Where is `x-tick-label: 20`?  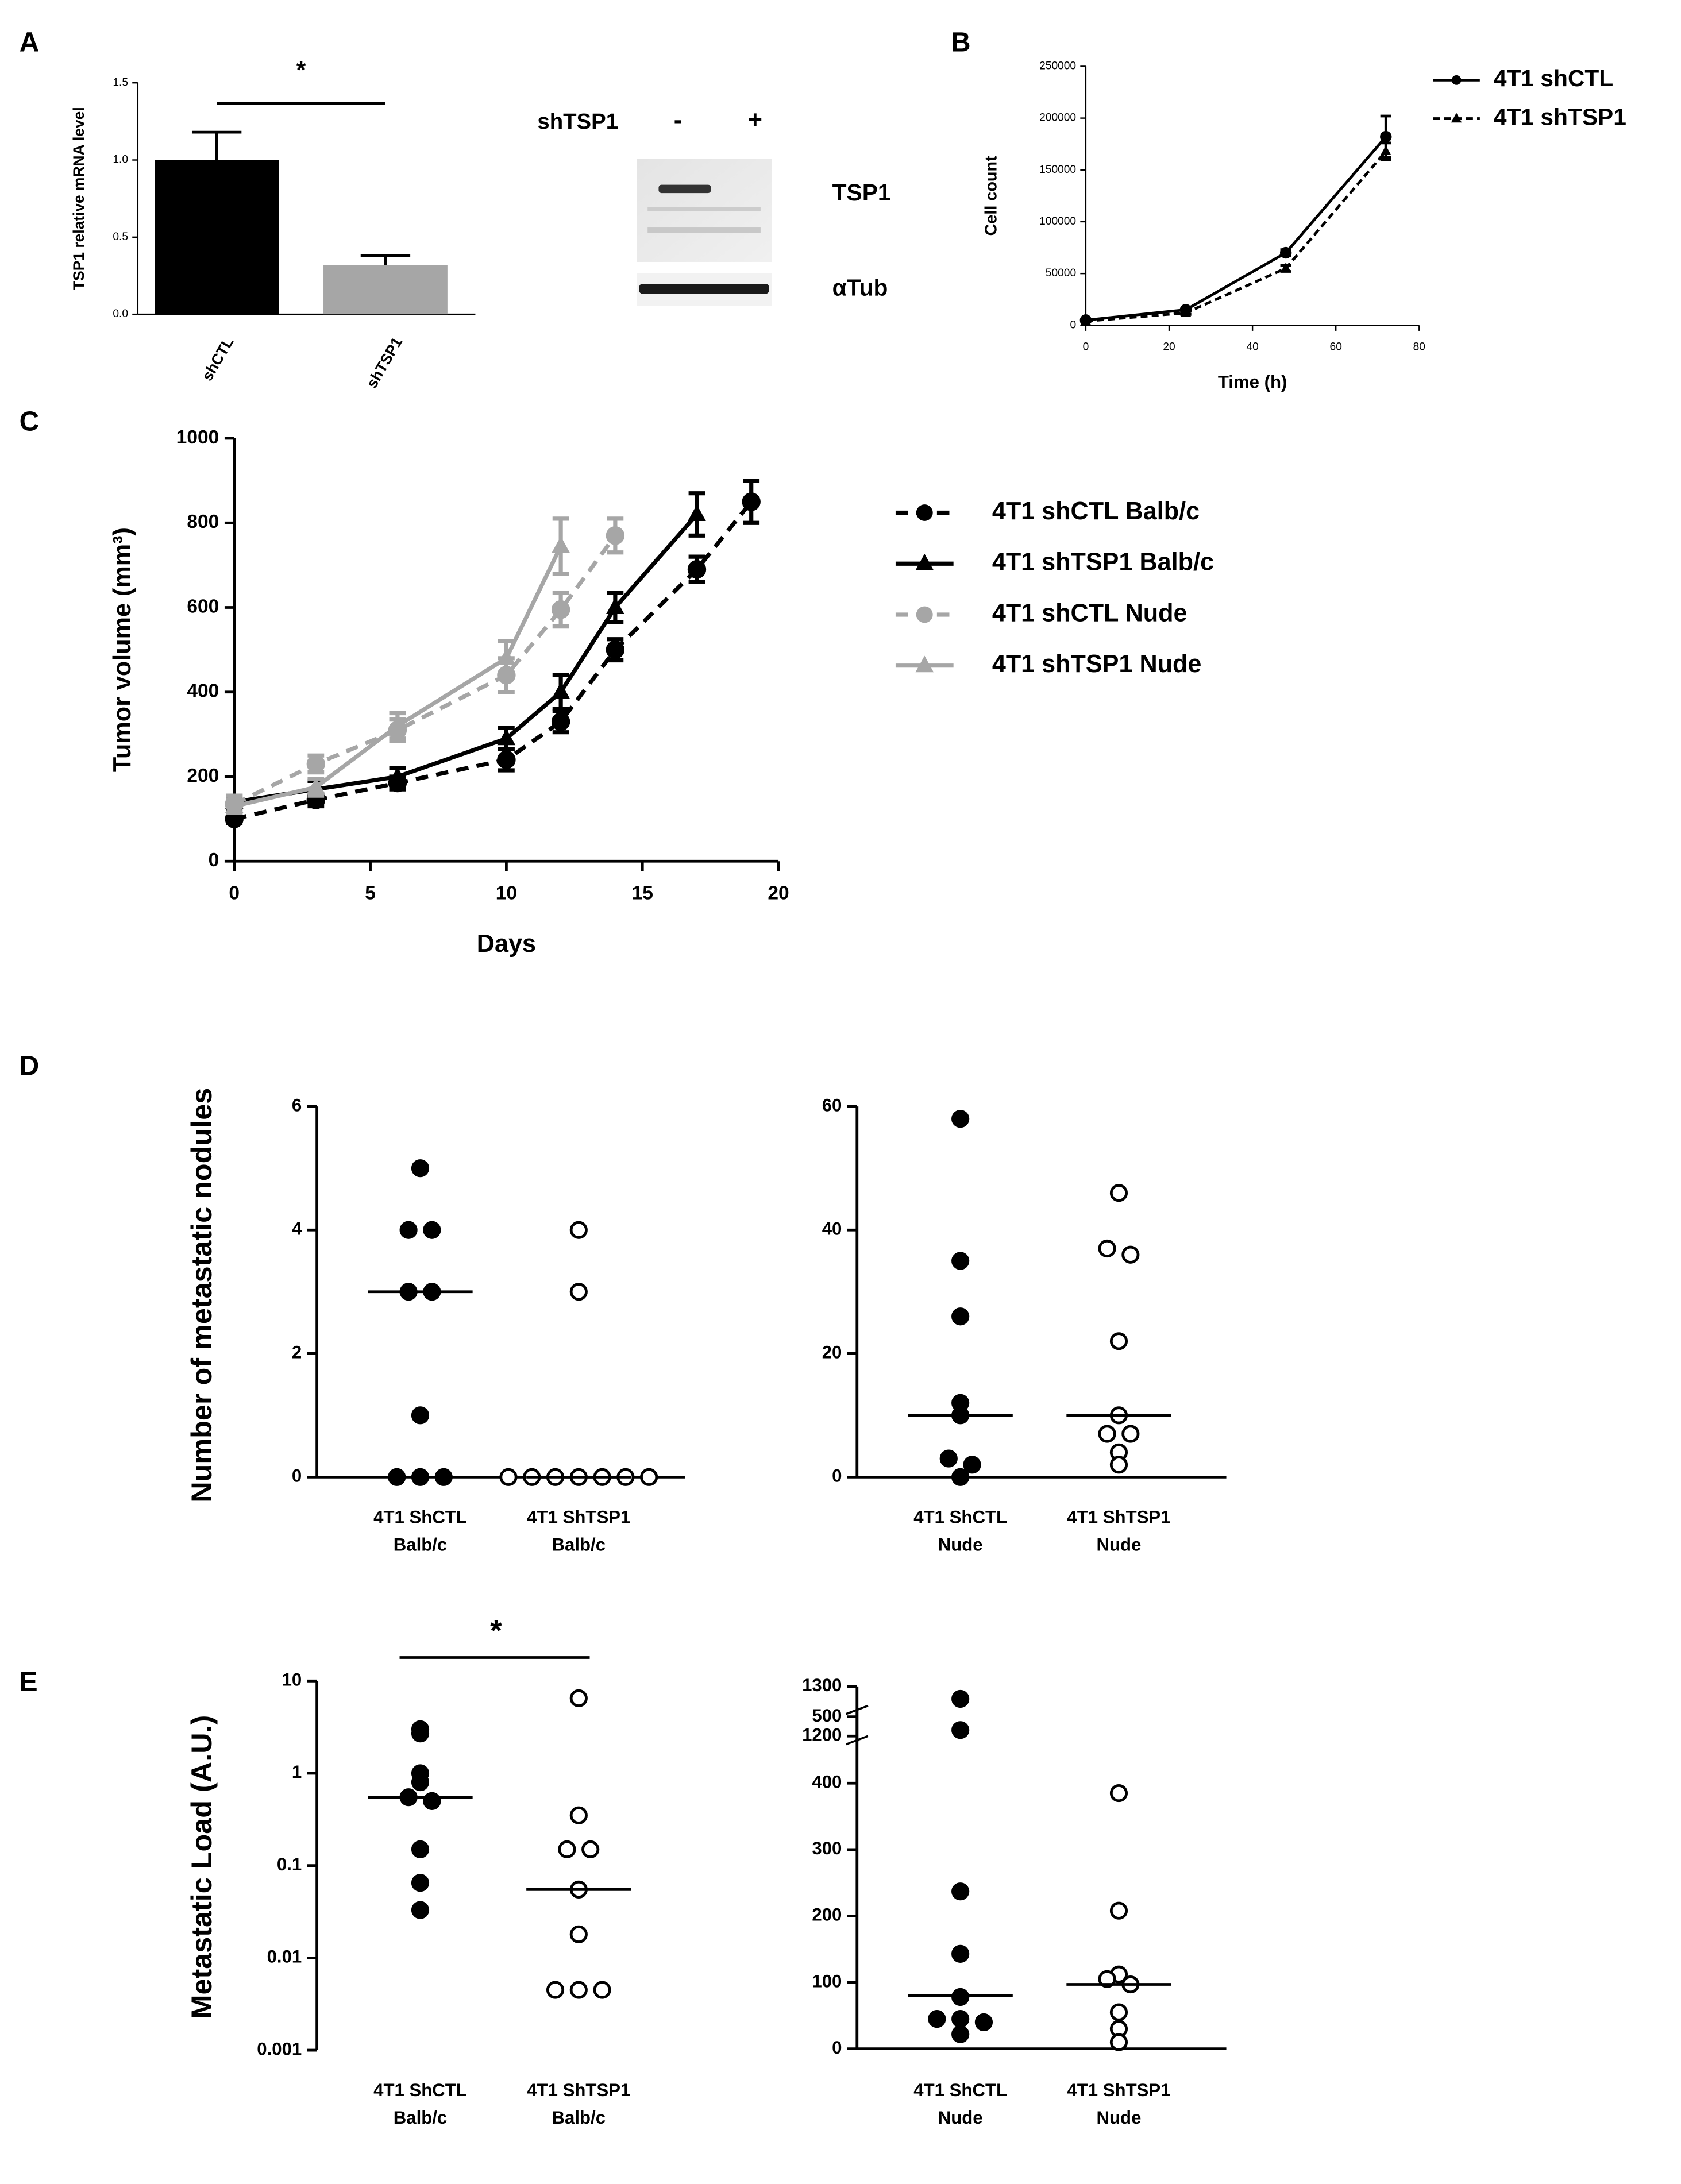
x-tick-label: 20 is located at coordinates (778, 893).